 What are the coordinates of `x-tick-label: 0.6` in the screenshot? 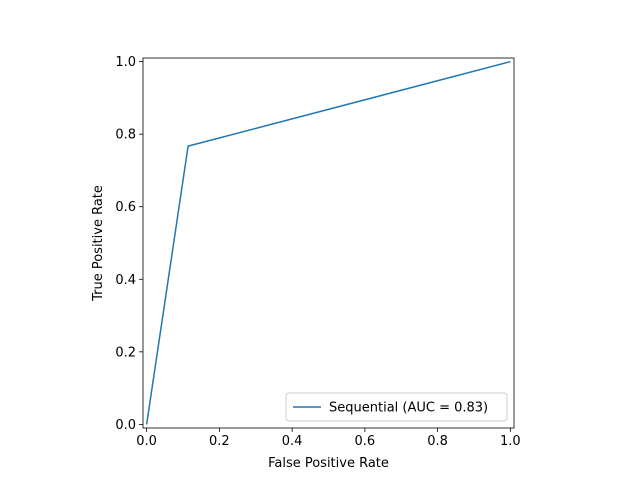 It's located at (365, 441).